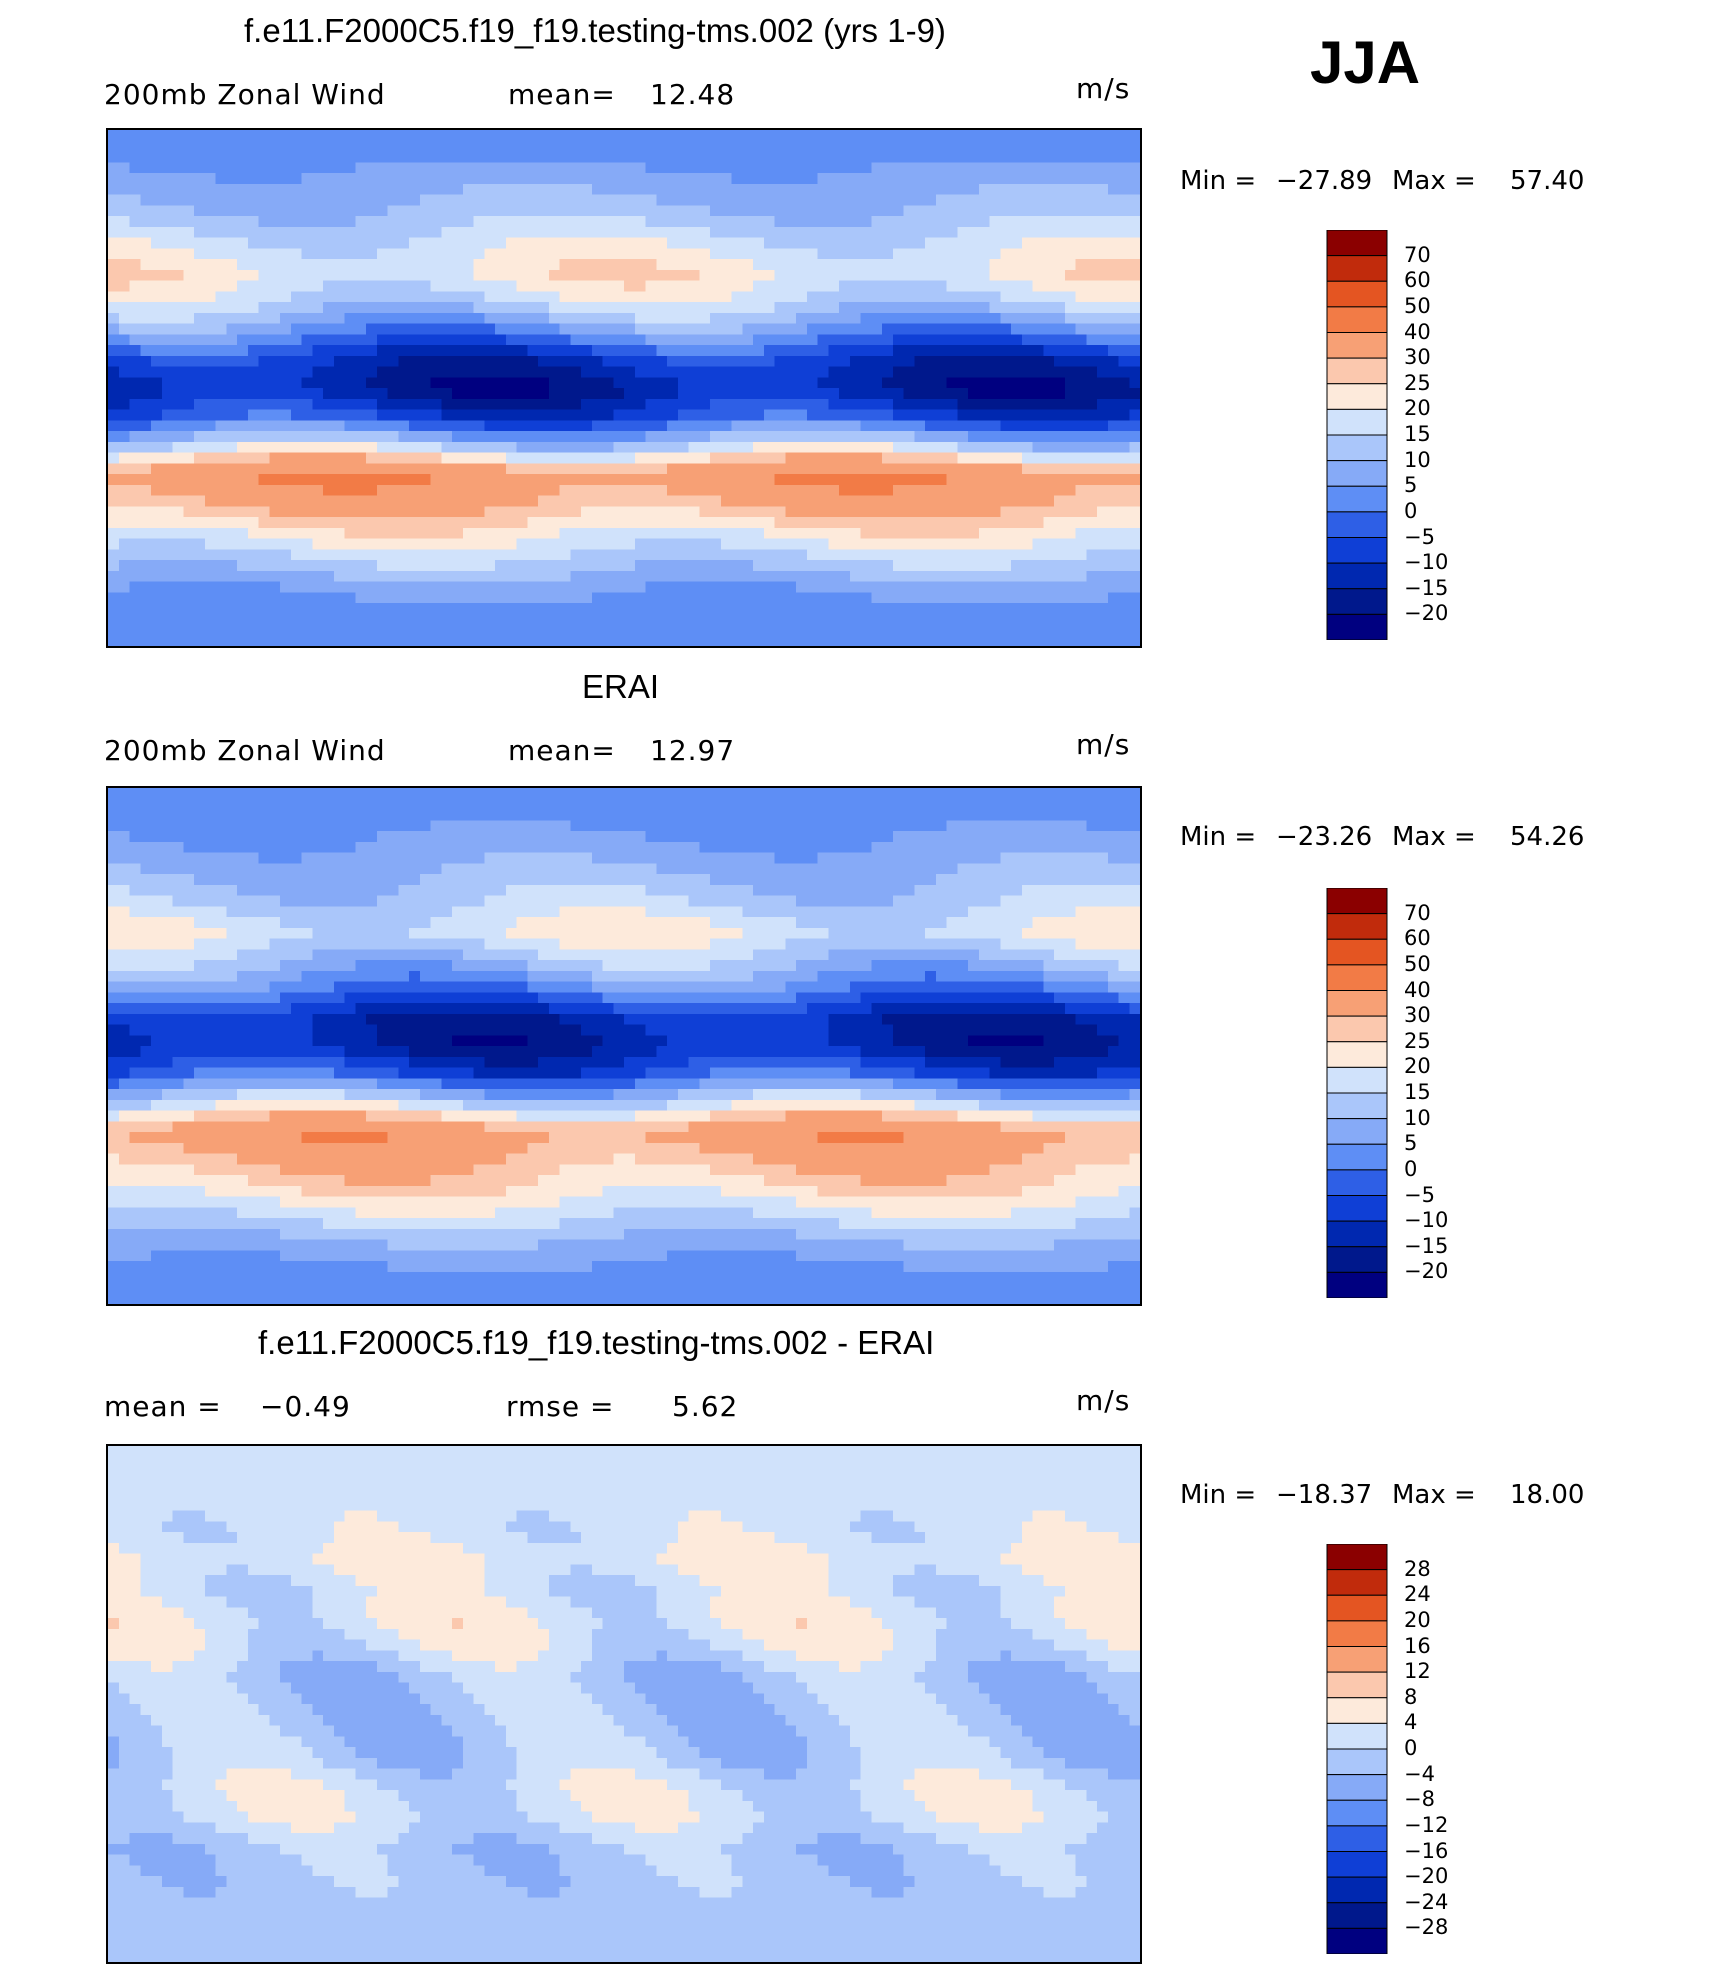 This screenshot has height=1986, width=1710. What do you see at coordinates (245, 94) in the screenshot?
I see `panel1-variable-label: 200mb Zonal Wind` at bounding box center [245, 94].